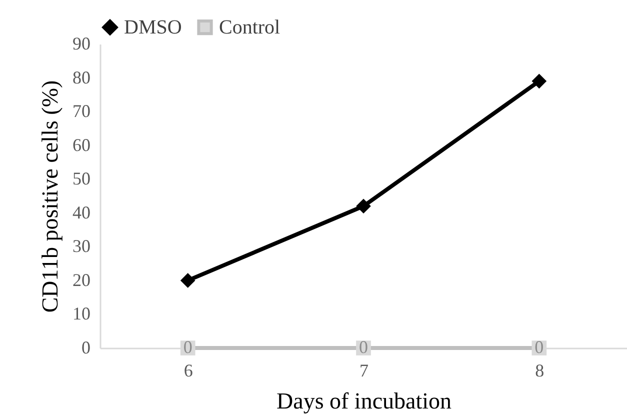  Describe the element at coordinates (364, 401) in the screenshot. I see `x-axis-title: Days of incubation` at that location.